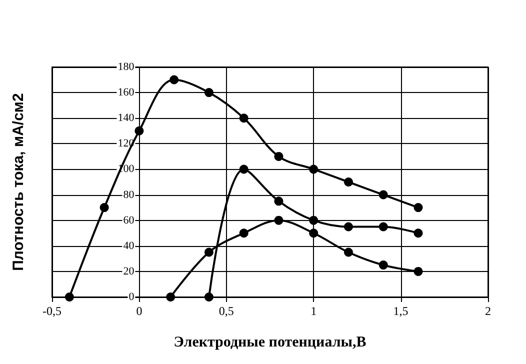  What do you see at coordinates (52, 311) in the screenshot?
I see `x-tick-label: -0,5` at bounding box center [52, 311].